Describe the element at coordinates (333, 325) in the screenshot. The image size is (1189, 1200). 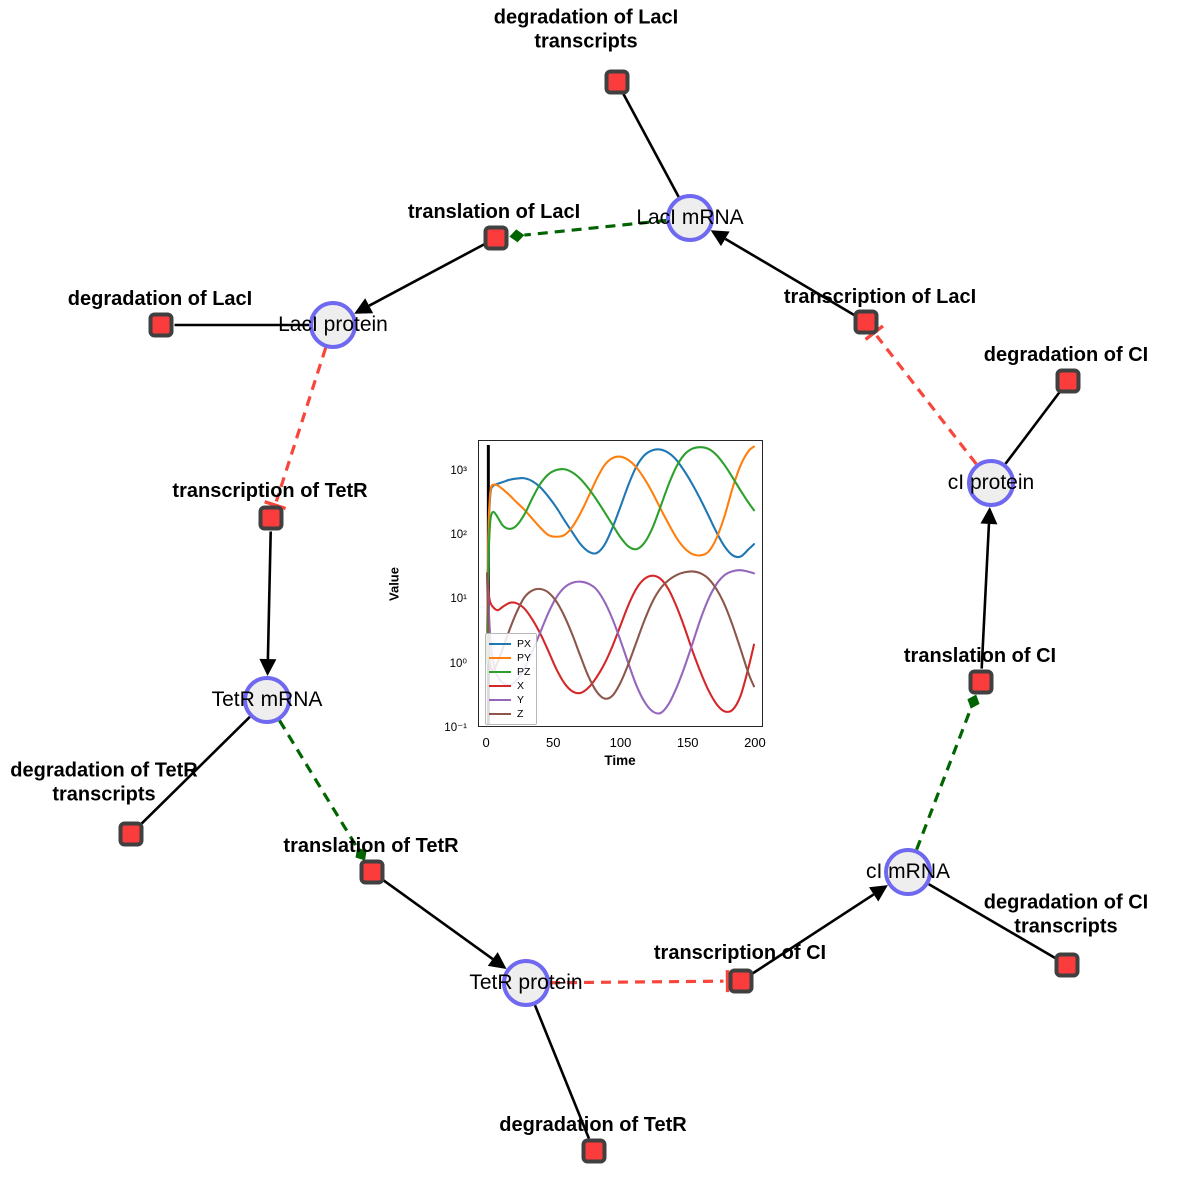
I see `species-node-laci_protein` at that location.